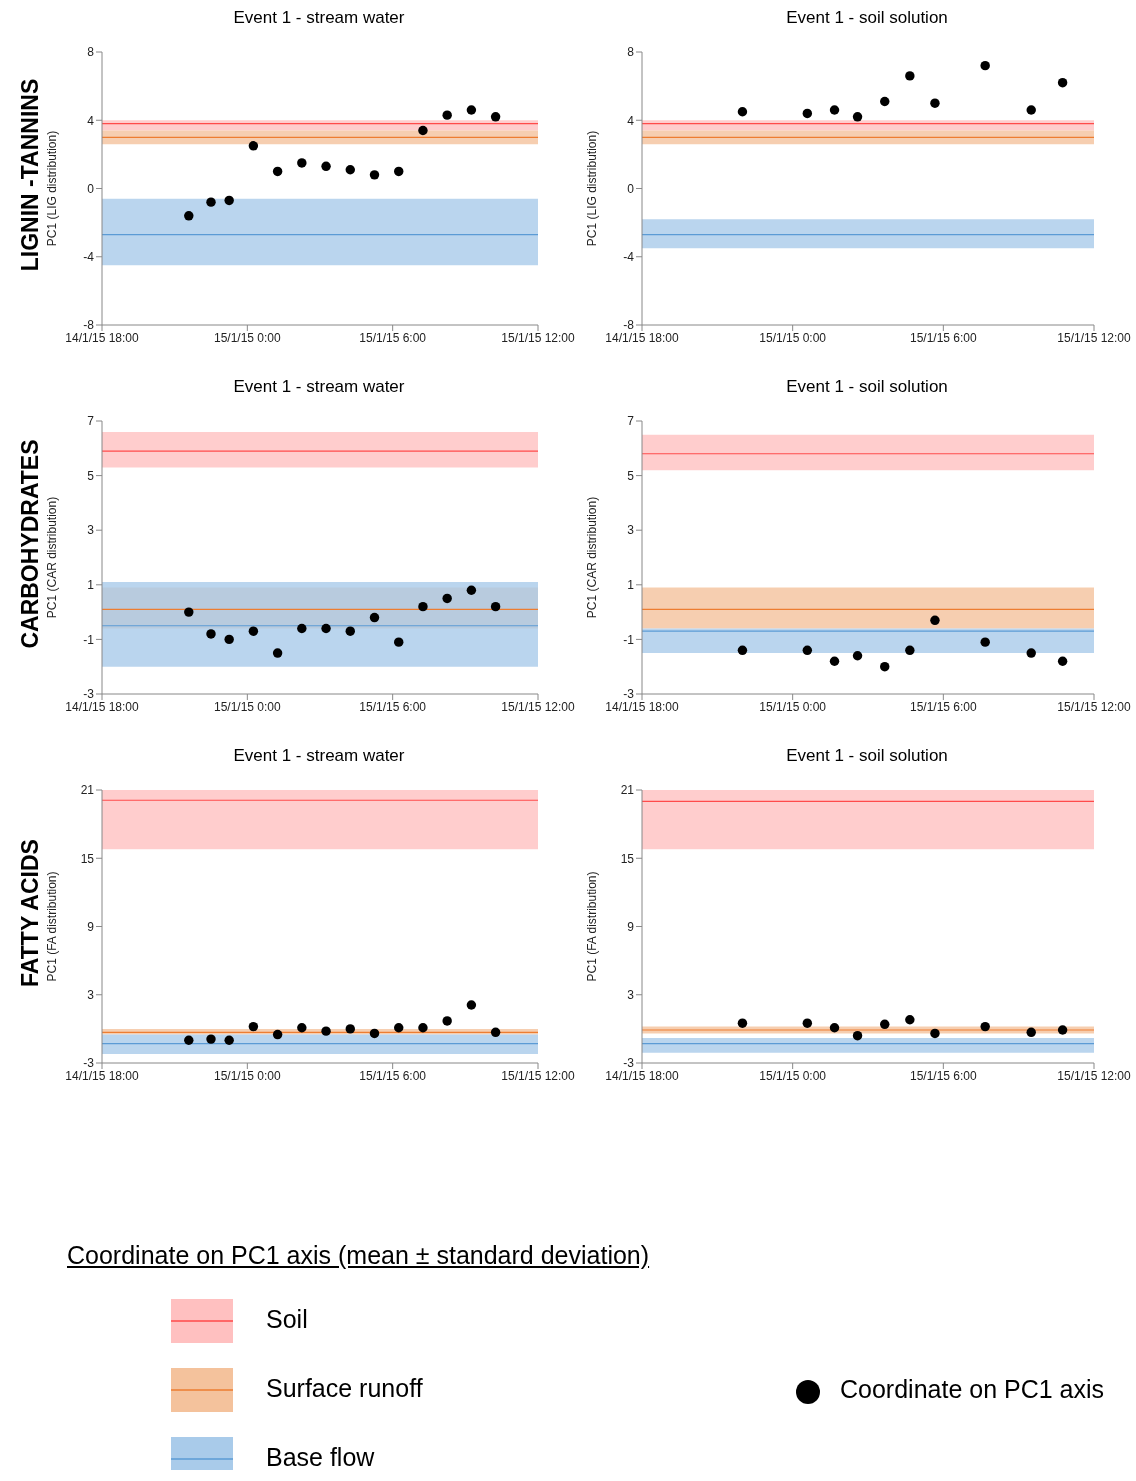 The width and height of the screenshot is (1136, 1481). What do you see at coordinates (358, 1255) in the screenshot?
I see `legend-title: Coordinate on PC1 axis (mean ± standard deviation)` at bounding box center [358, 1255].